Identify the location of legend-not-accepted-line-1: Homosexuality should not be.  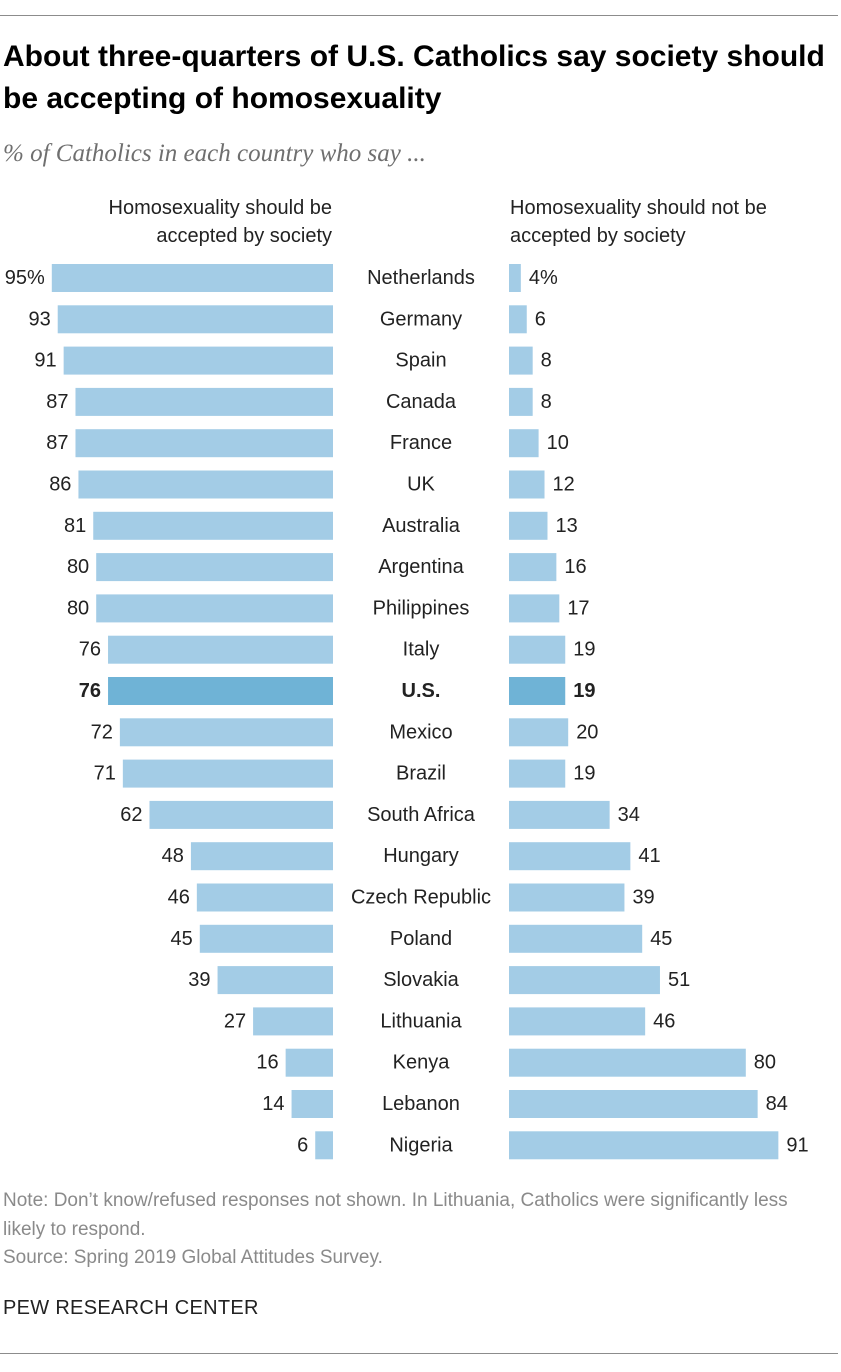
(638, 208).